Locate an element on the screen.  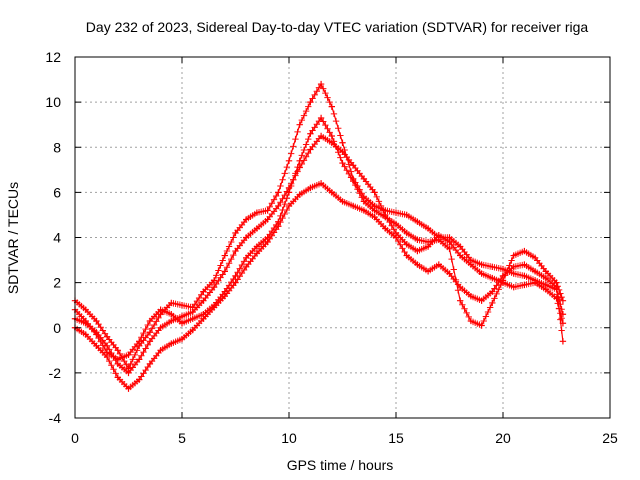
y-tick-label: 2 is located at coordinates (57, 283).